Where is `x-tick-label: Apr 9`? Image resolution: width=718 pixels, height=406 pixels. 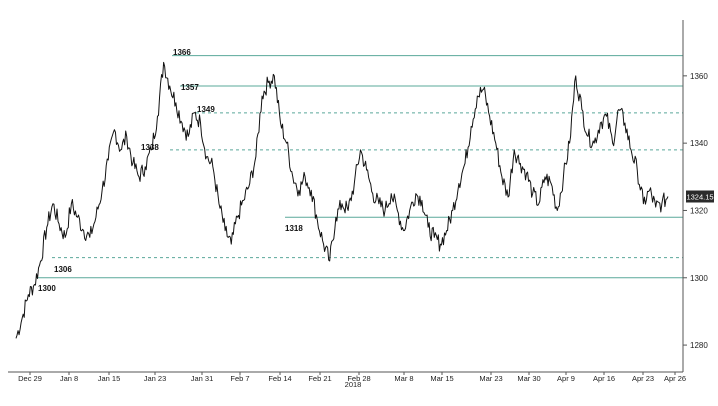 x-tick-label: Apr 9 is located at coordinates (566, 378).